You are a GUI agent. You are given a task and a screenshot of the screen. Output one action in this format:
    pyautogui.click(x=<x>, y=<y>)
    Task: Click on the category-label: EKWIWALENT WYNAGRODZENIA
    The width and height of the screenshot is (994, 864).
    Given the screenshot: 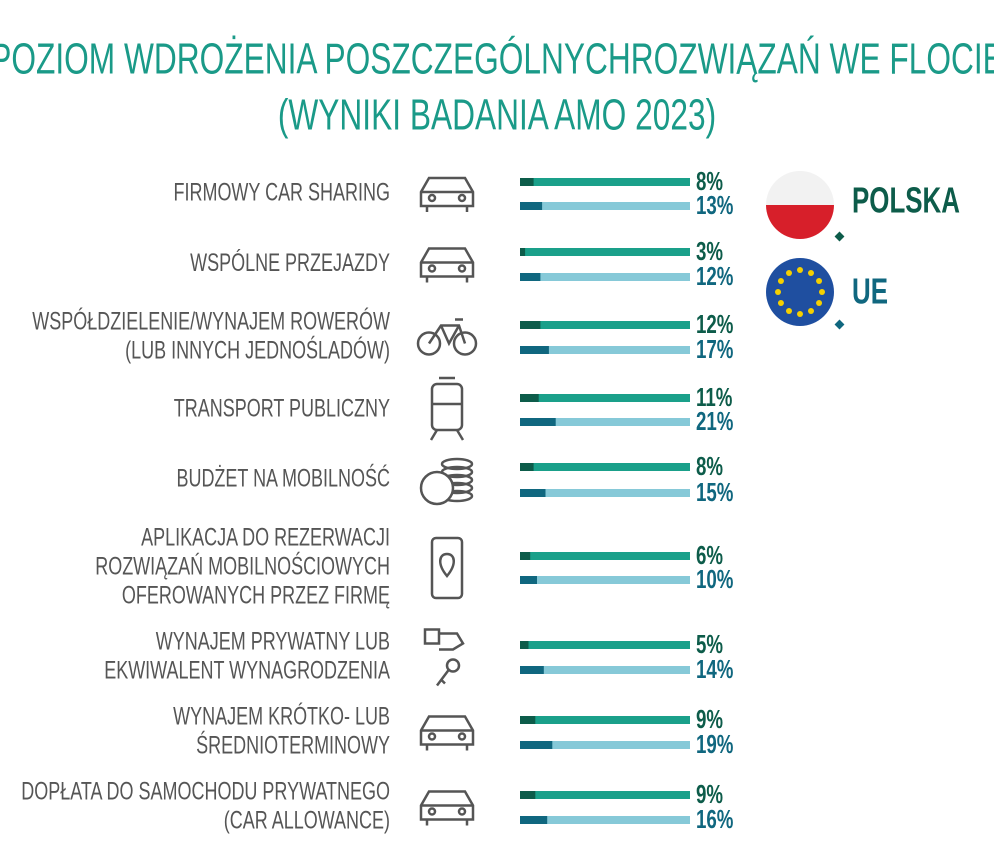 What is the action you would take?
    pyautogui.click(x=247, y=670)
    